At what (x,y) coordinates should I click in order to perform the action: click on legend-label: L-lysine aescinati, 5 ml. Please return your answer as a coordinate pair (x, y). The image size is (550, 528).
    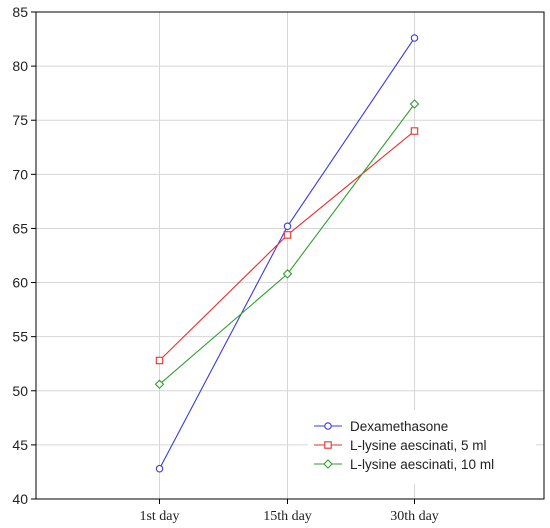
    Looking at the image, I should click on (418, 445).